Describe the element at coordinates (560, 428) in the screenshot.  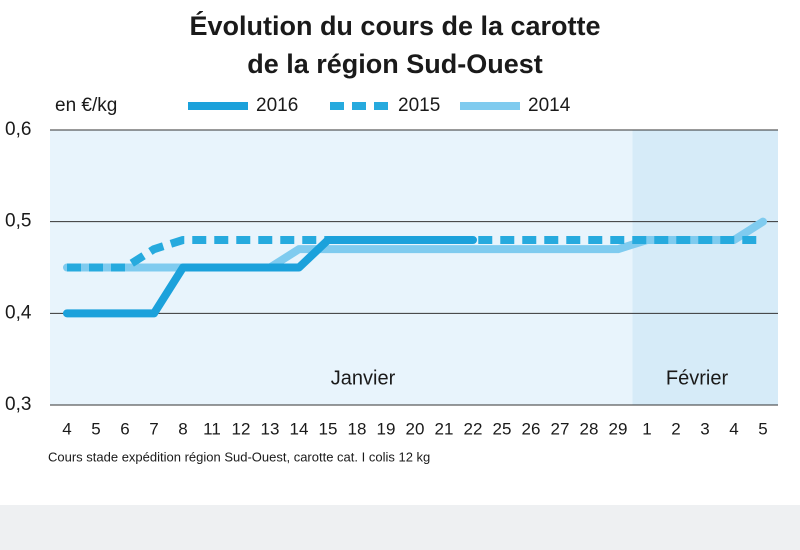
I see `x-tick-label: 27` at that location.